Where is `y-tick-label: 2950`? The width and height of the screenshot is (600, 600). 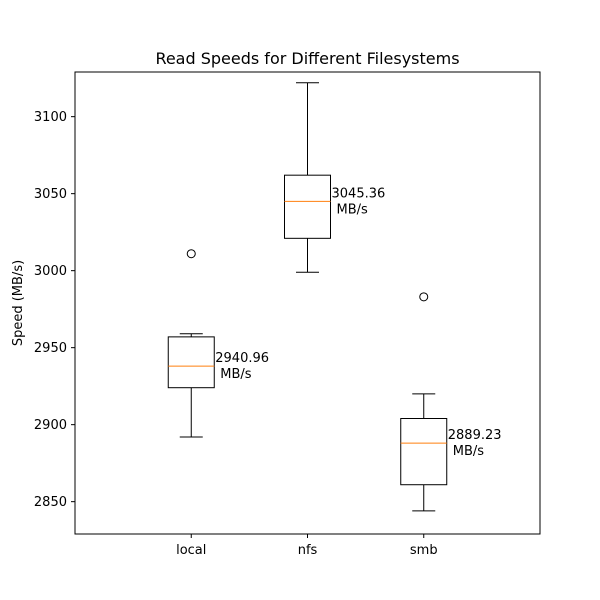
y-tick-label: 2950 is located at coordinates (50, 348).